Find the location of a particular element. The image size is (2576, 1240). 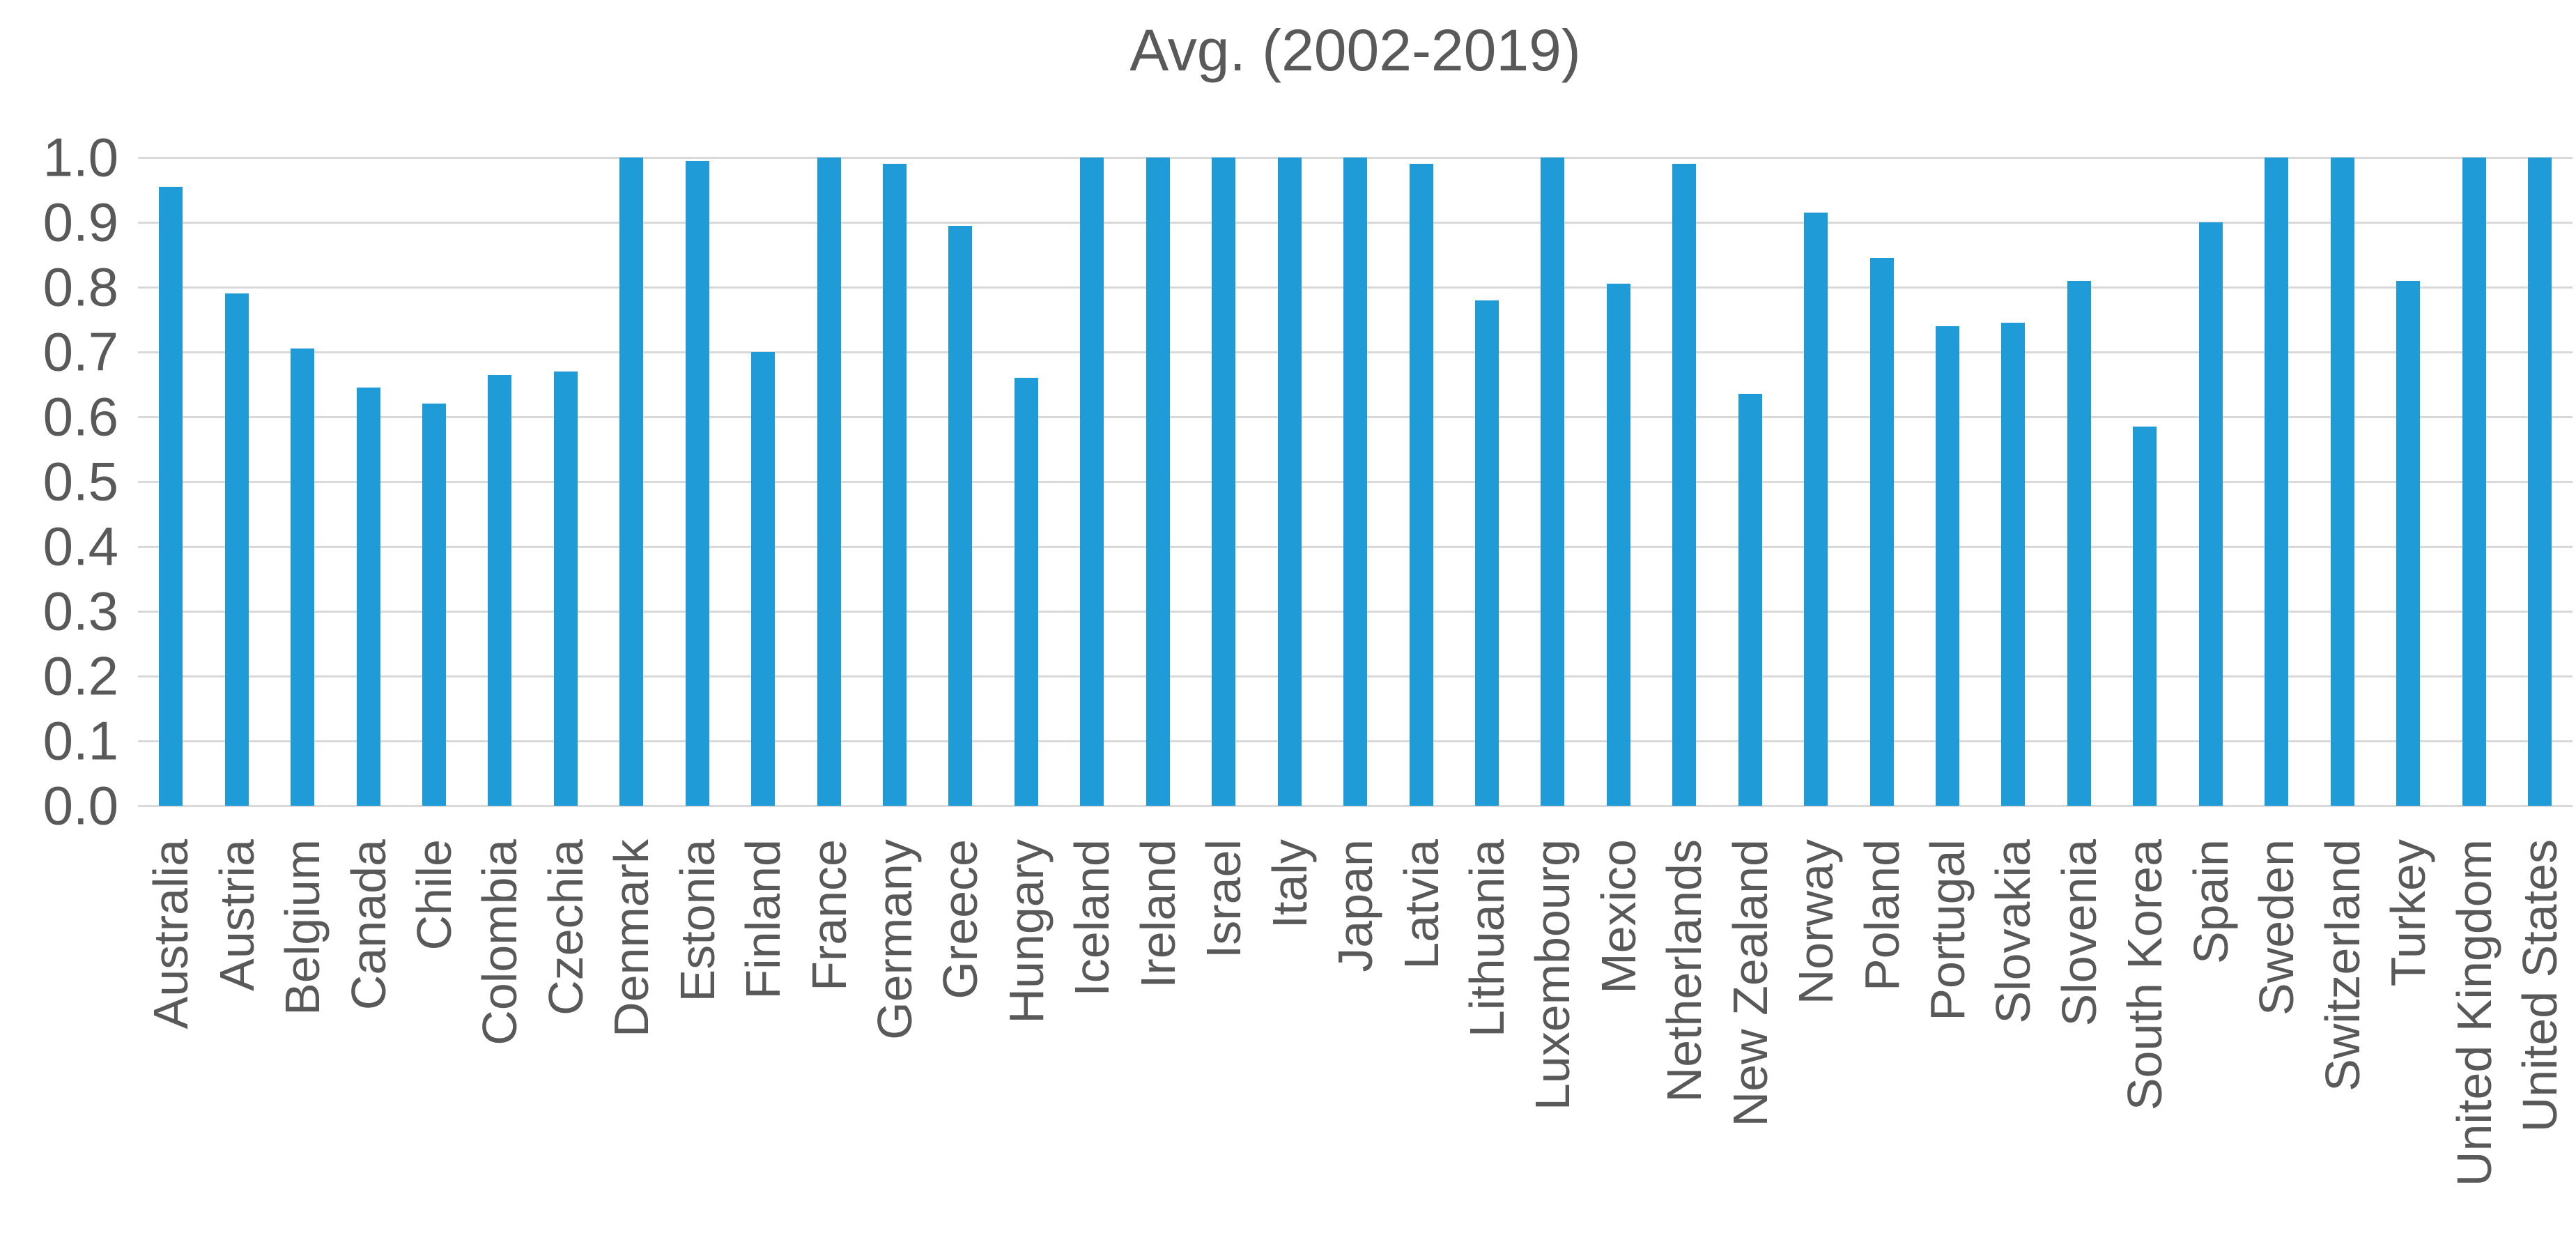

x-label-slot: Lithuania is located at coordinates (1487, 922).